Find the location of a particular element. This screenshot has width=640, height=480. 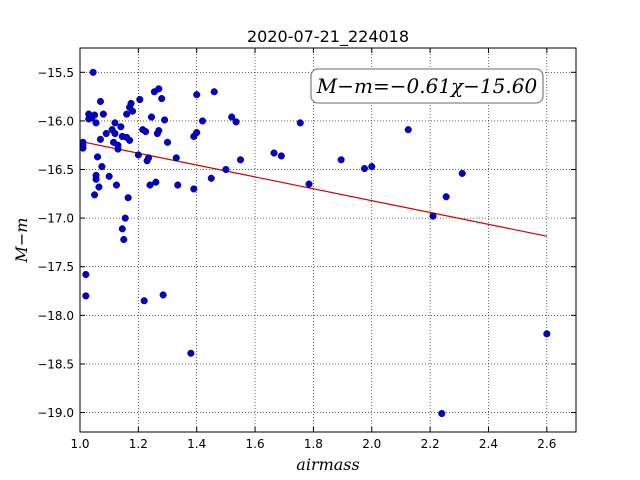

y-tick-label: −17.5 is located at coordinates (55, 267).